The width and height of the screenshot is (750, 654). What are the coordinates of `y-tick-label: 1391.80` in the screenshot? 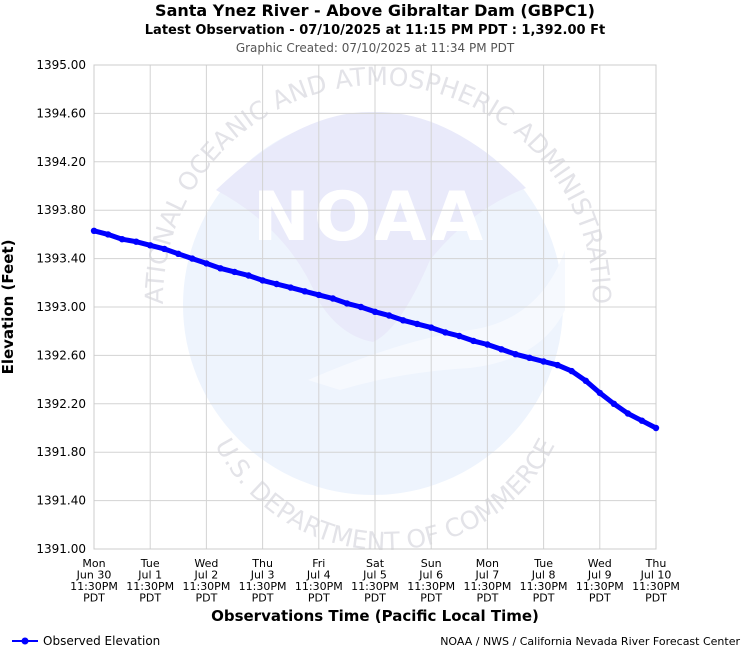 It's located at (61, 452).